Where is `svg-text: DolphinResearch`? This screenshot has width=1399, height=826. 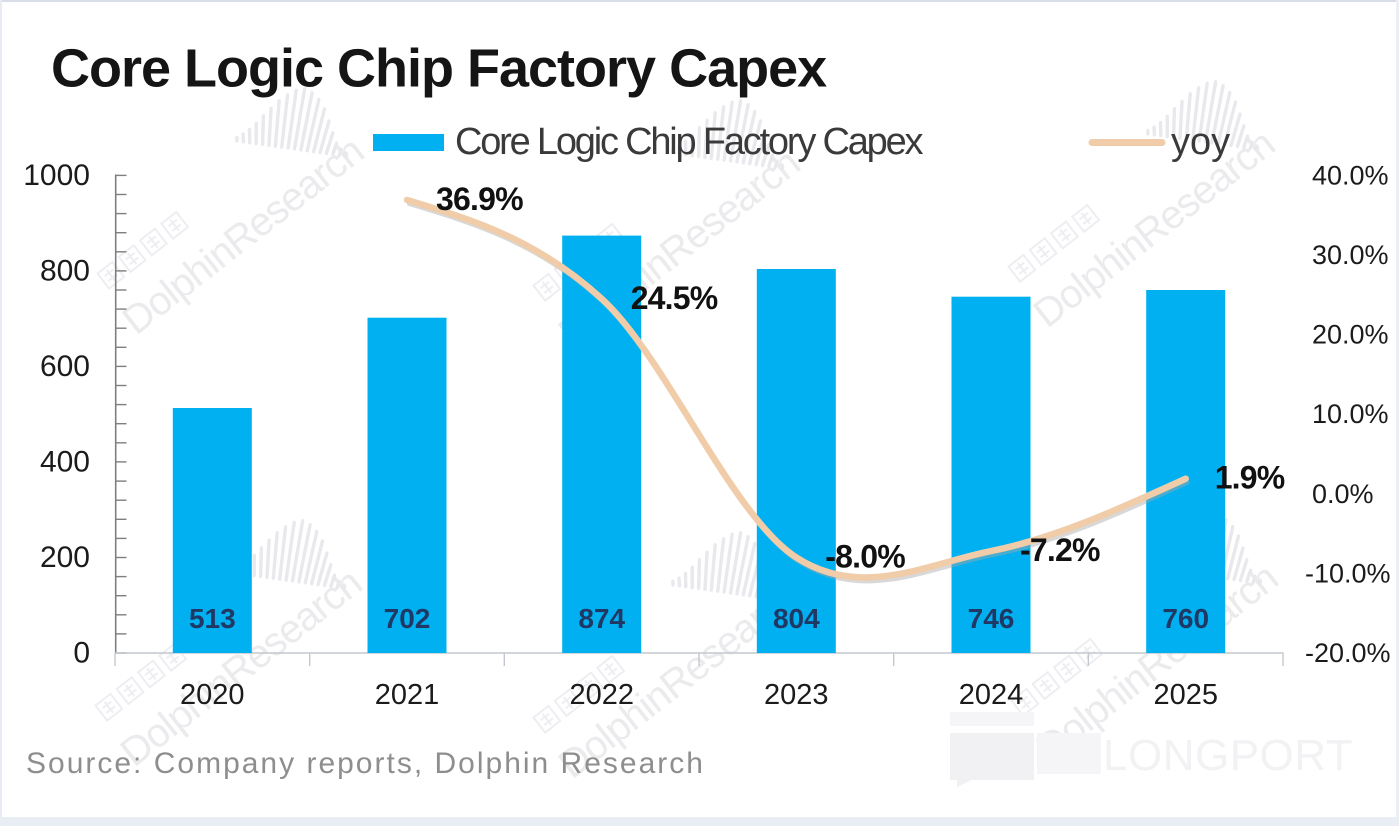
svg-text: DolphinResearch is located at coordinates (243, 236).